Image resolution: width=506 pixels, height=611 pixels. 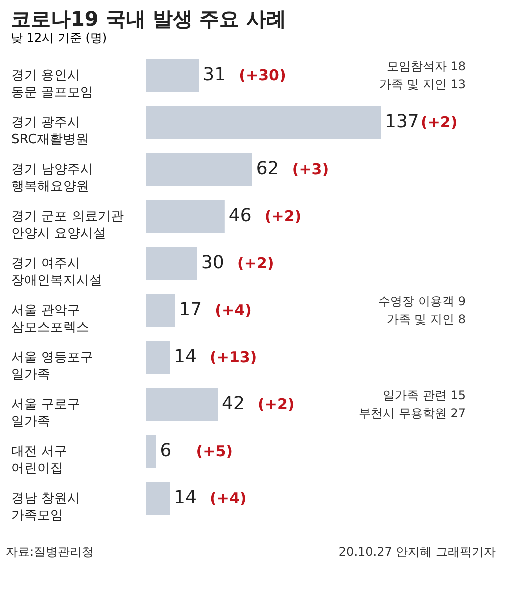 I want to click on text: 가족 및 지인 8, so click(x=426, y=319).